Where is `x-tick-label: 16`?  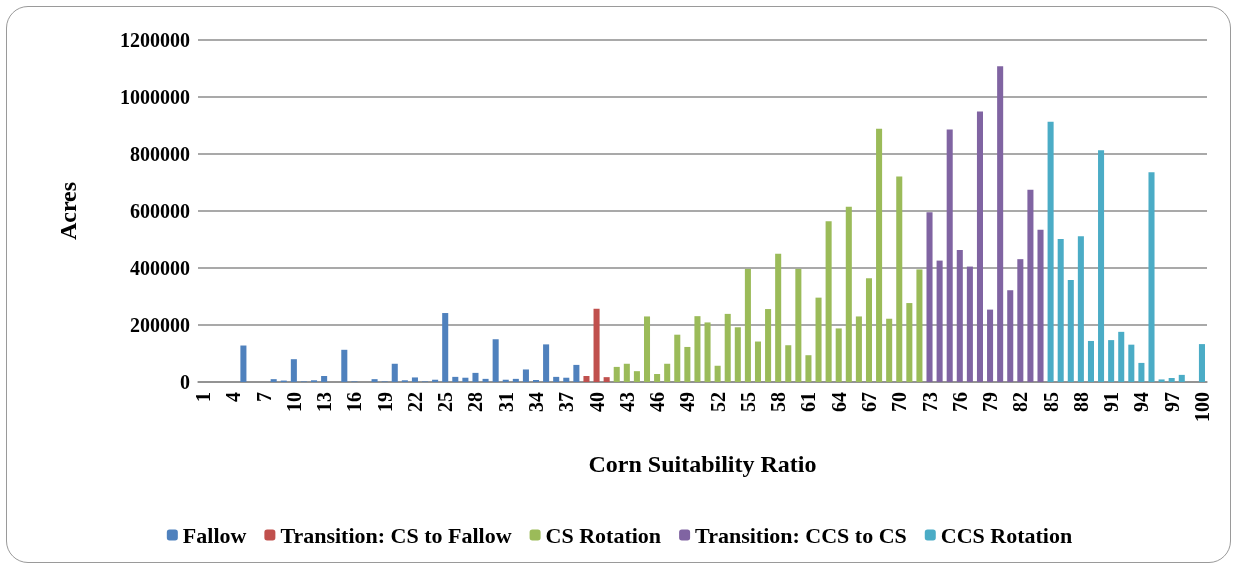 x-tick-label: 16 is located at coordinates (354, 402).